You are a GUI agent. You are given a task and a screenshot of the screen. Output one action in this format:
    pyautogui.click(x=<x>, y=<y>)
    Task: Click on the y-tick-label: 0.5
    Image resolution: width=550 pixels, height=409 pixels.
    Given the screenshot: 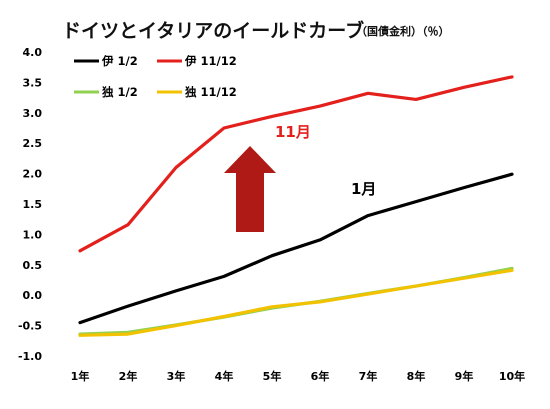 What is the action you would take?
    pyautogui.click(x=33, y=265)
    